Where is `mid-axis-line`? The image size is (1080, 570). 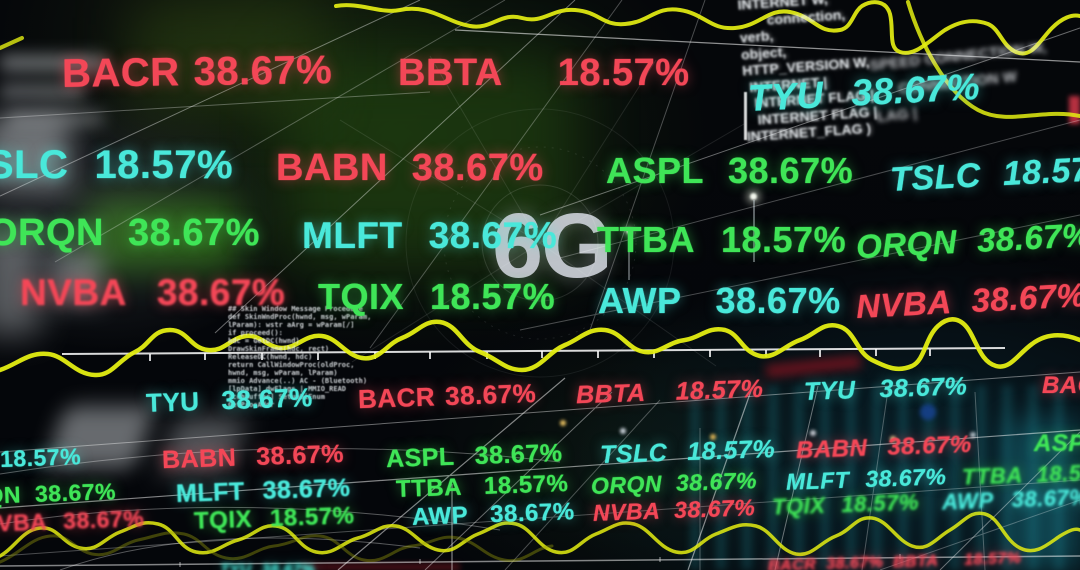
mid-axis-line is located at coordinates (533, 351).